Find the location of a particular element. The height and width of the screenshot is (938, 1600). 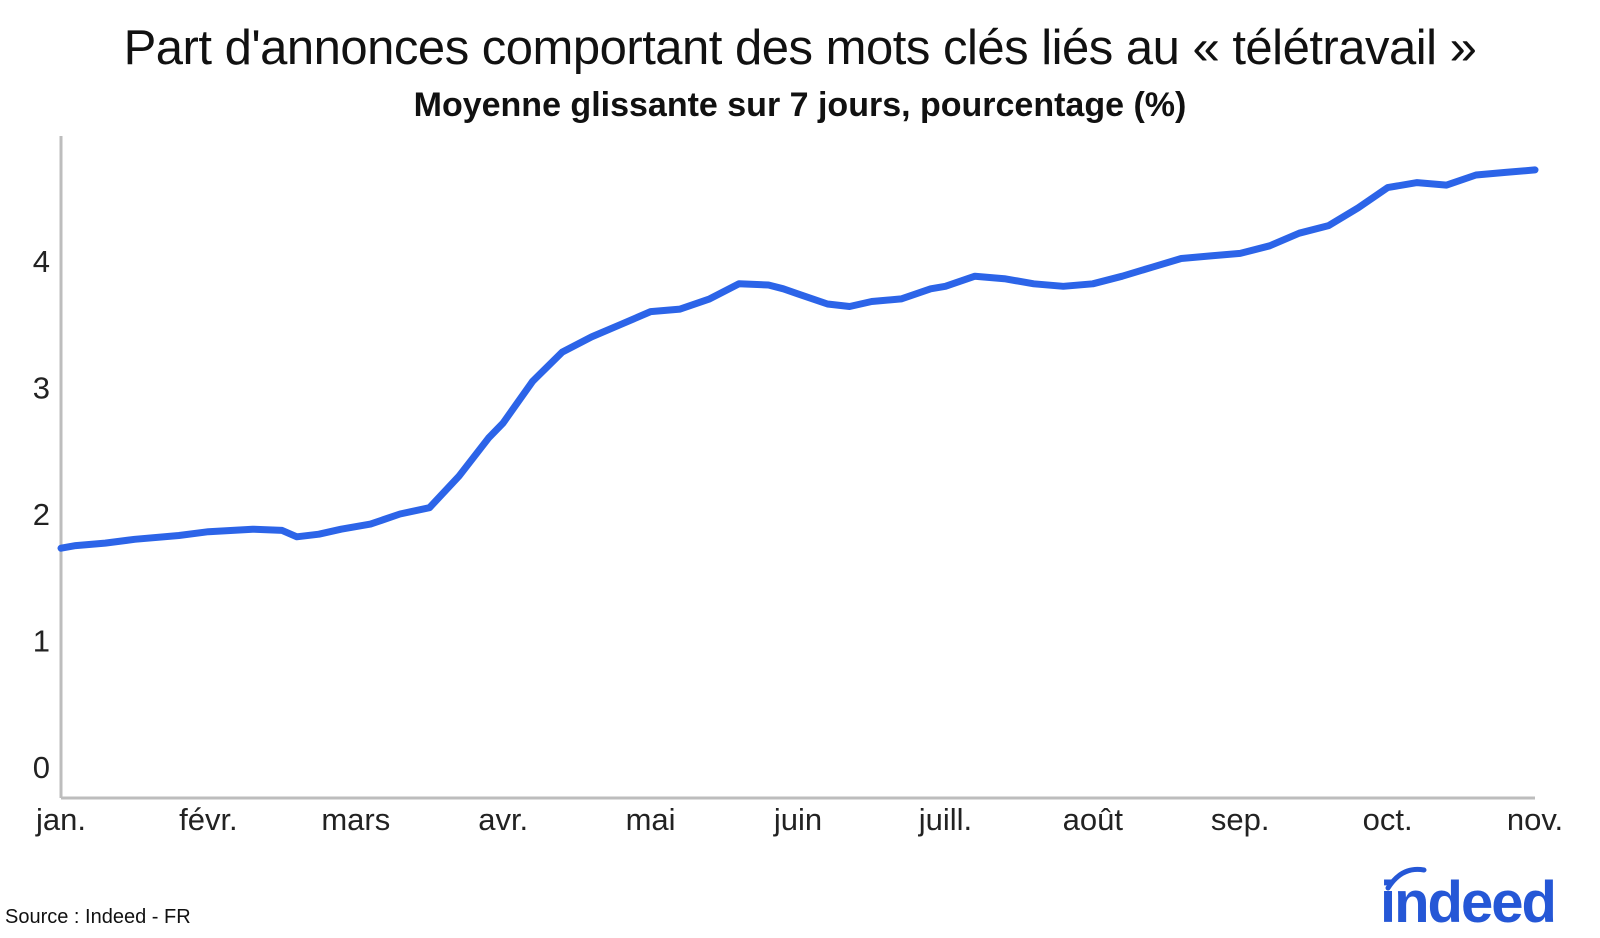

x-tick-label: sep. is located at coordinates (1240, 819).